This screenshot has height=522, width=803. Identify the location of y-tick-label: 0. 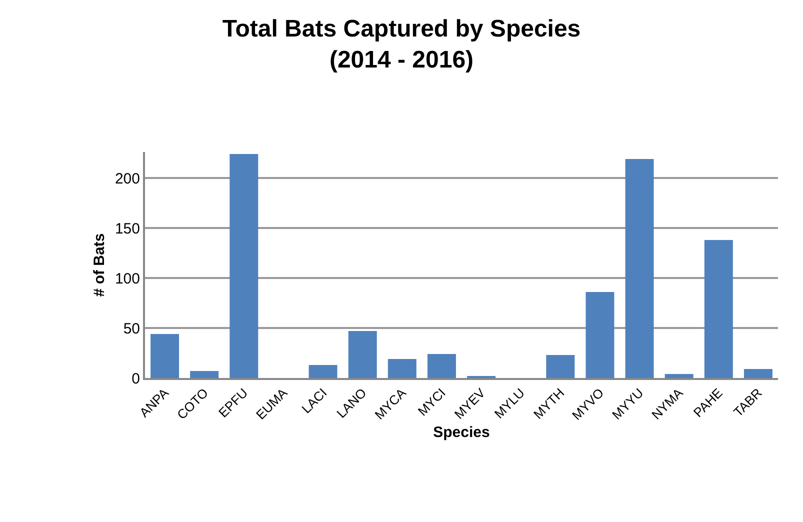
(136, 379).